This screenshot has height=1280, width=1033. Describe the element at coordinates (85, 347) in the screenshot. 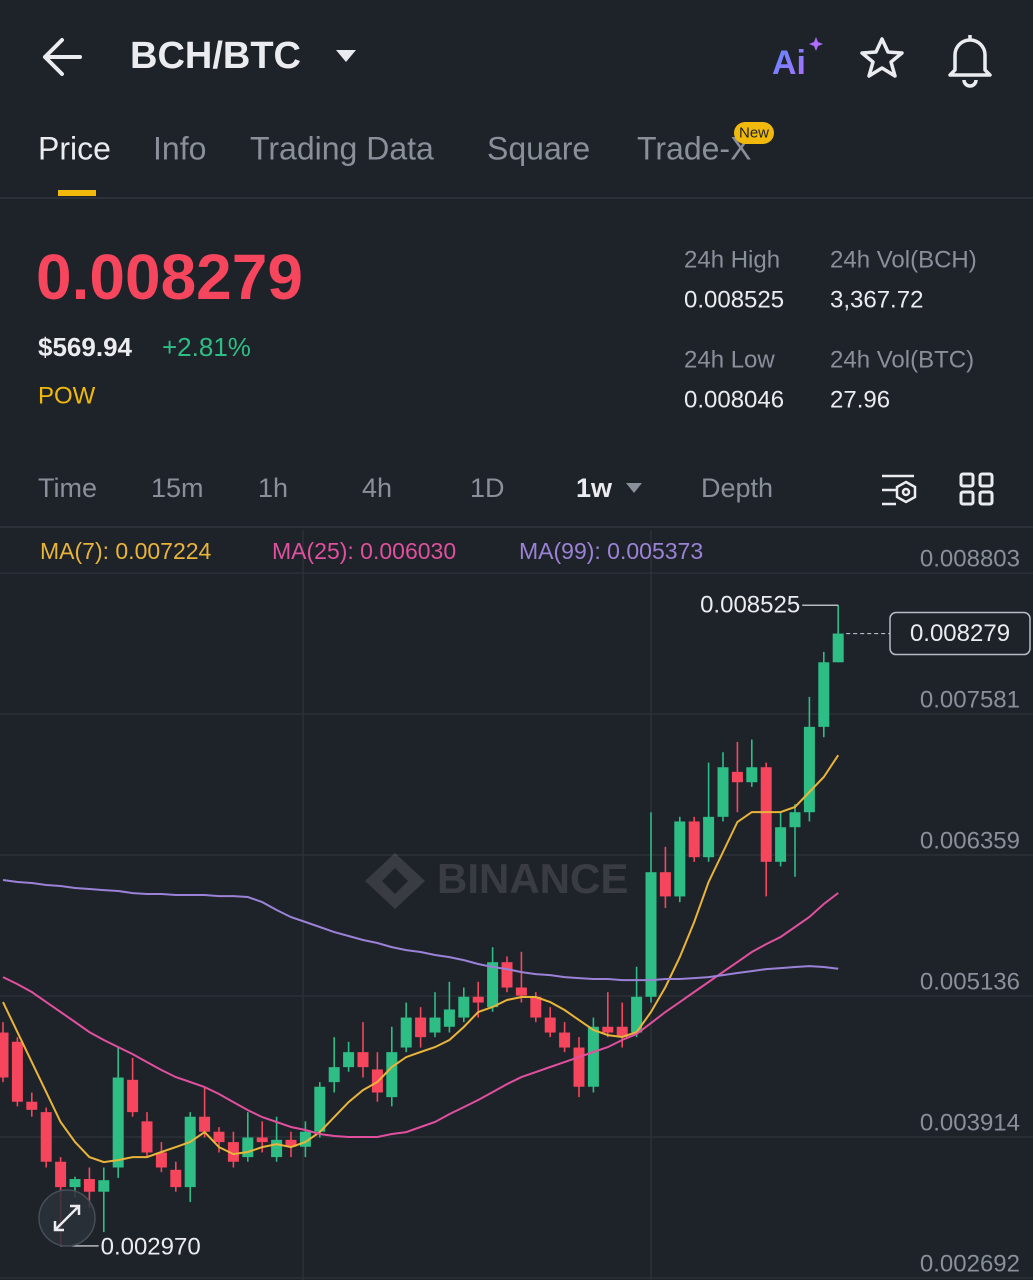

I see `usd-price: $569.94` at that location.